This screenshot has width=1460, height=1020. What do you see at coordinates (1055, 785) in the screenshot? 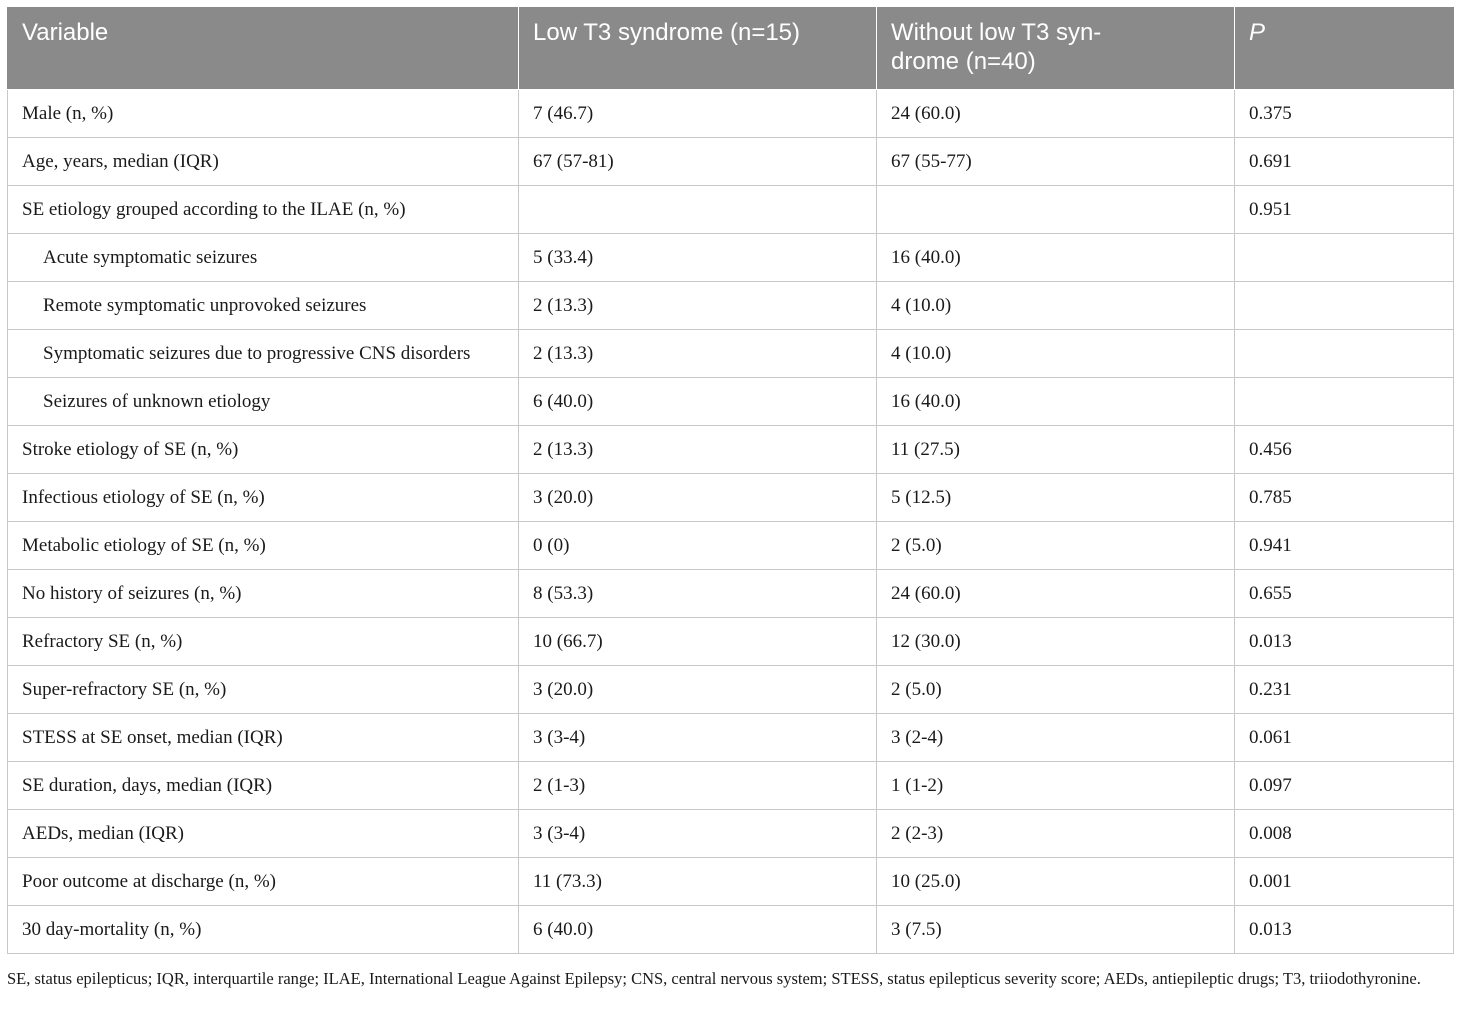
I see `cell-without-low-t3: 1 (1-2)` at bounding box center [1055, 785].